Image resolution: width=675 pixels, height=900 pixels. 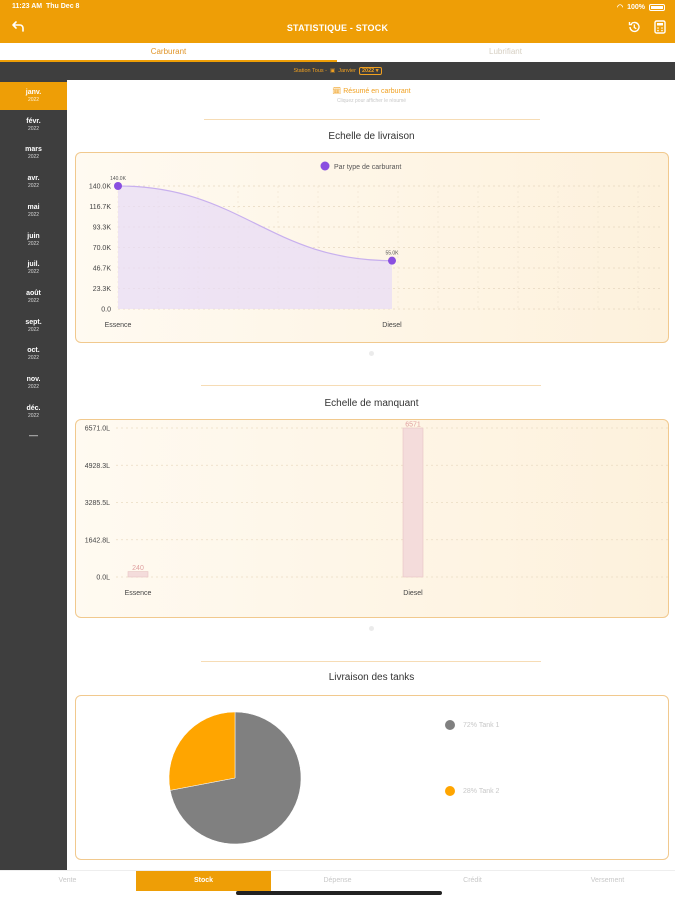 What do you see at coordinates (100, 207) in the screenshot?
I see `y-tick-label: 116.7K` at bounding box center [100, 207].